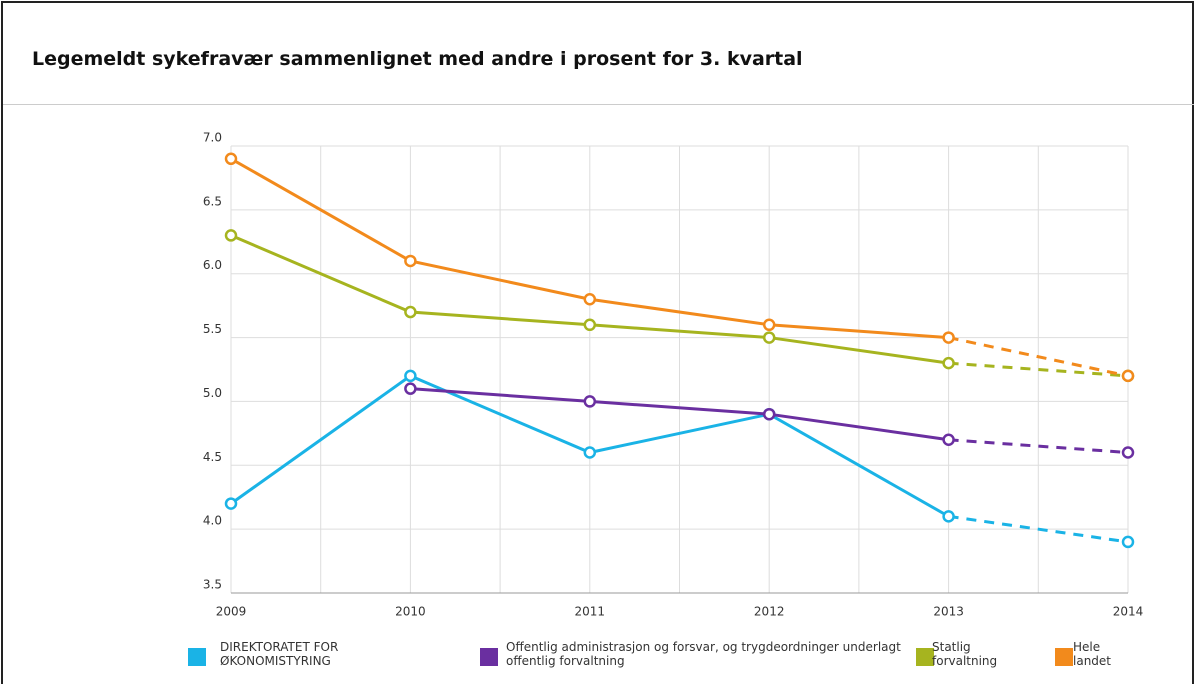 Image resolution: width=1197 pixels, height=684 pixels. Describe the element at coordinates (212, 329) in the screenshot. I see `y-tick-label: 5.5` at that location.